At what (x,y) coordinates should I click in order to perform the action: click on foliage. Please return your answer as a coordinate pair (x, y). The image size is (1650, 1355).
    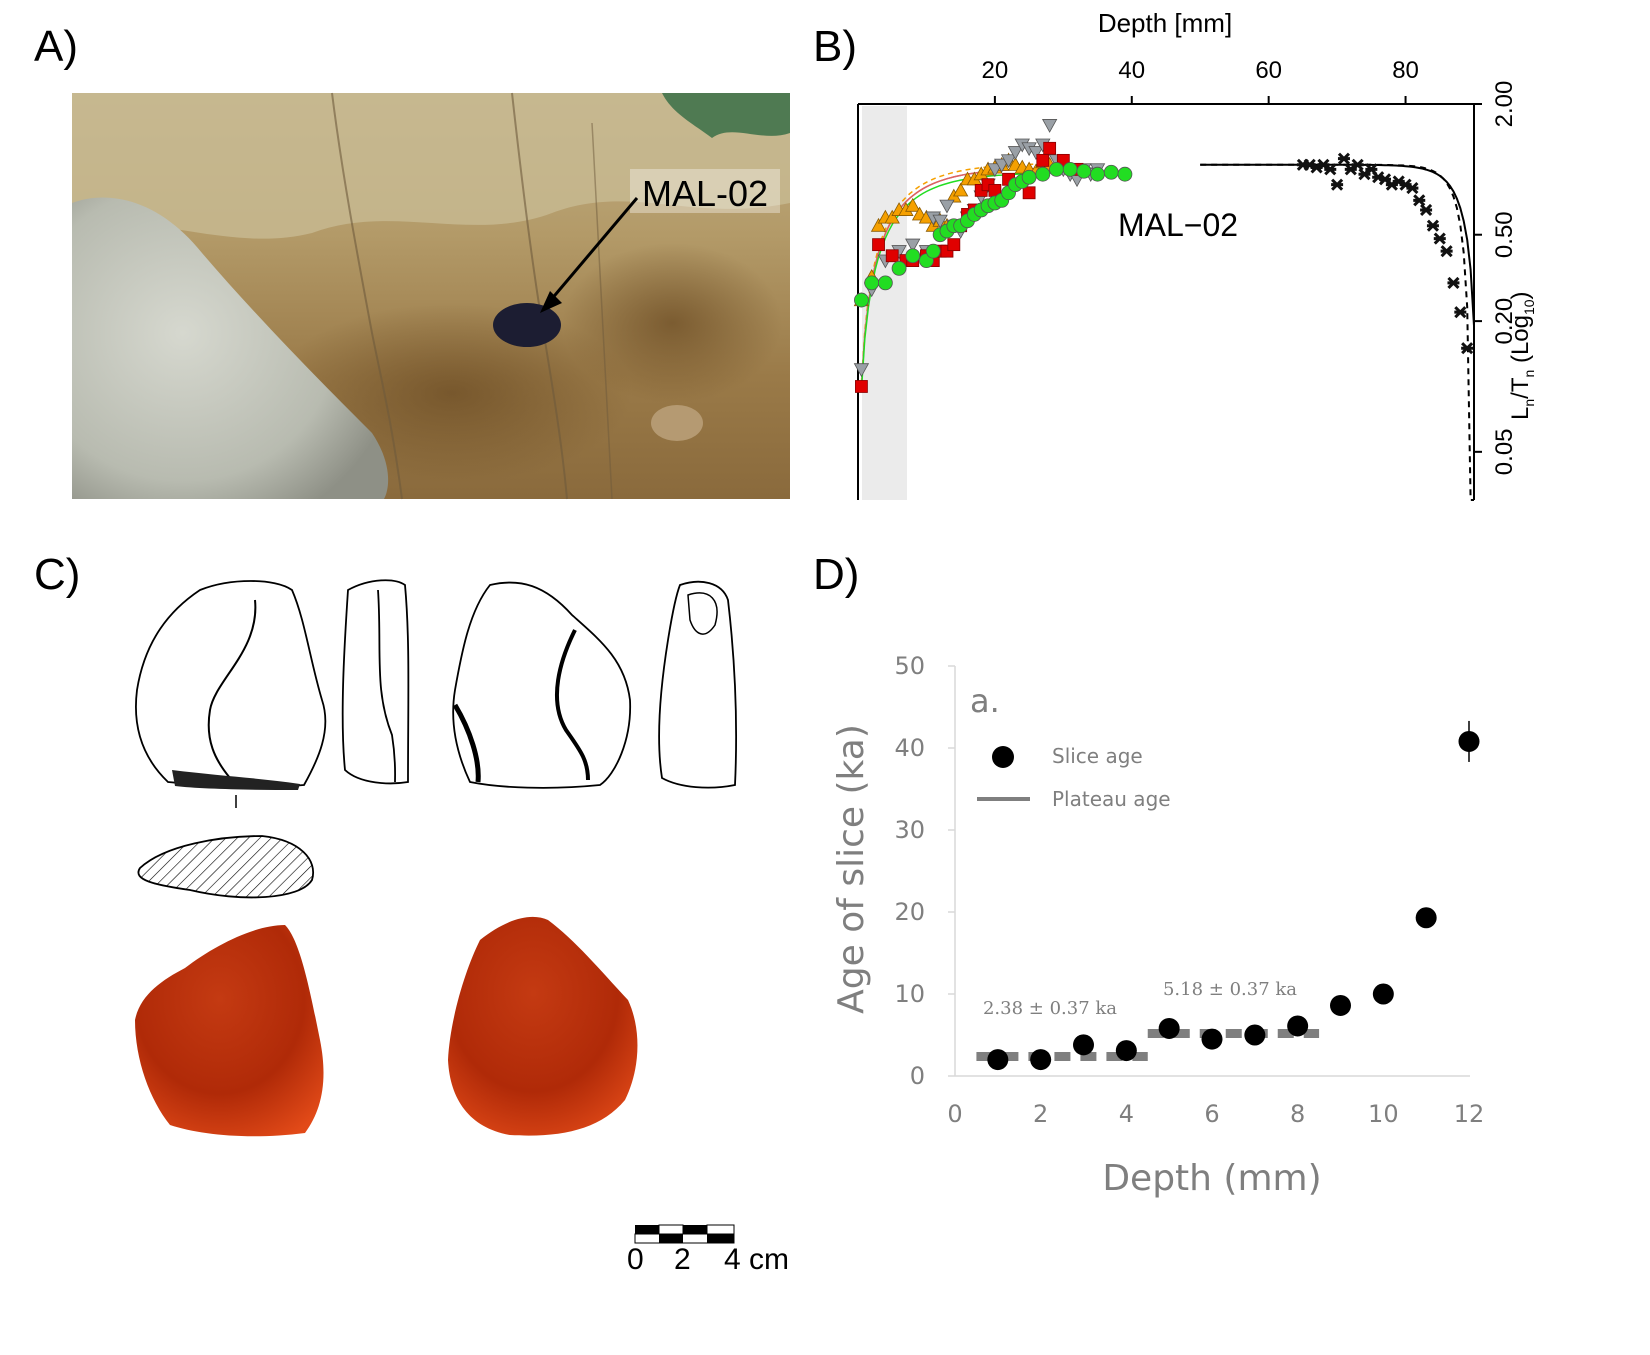
    Looking at the image, I should click on (726, 115).